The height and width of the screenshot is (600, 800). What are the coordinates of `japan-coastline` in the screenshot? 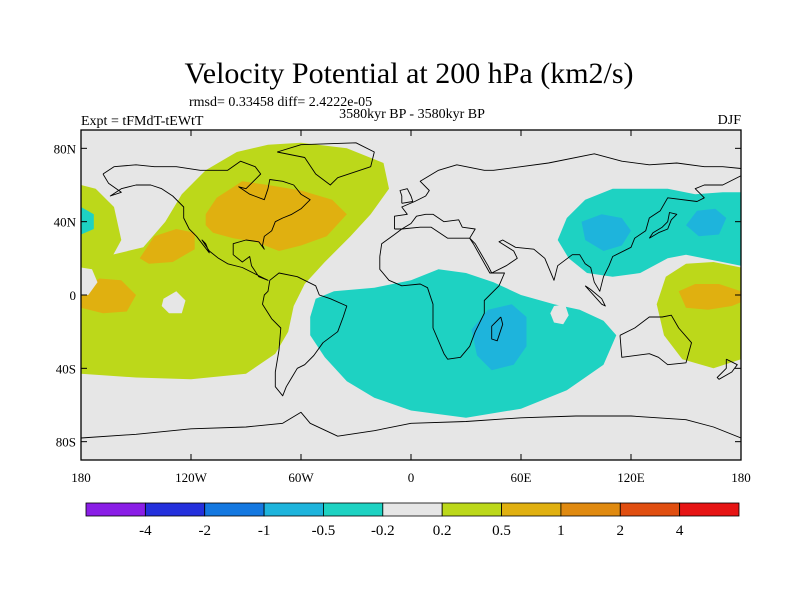 It's located at (663, 225).